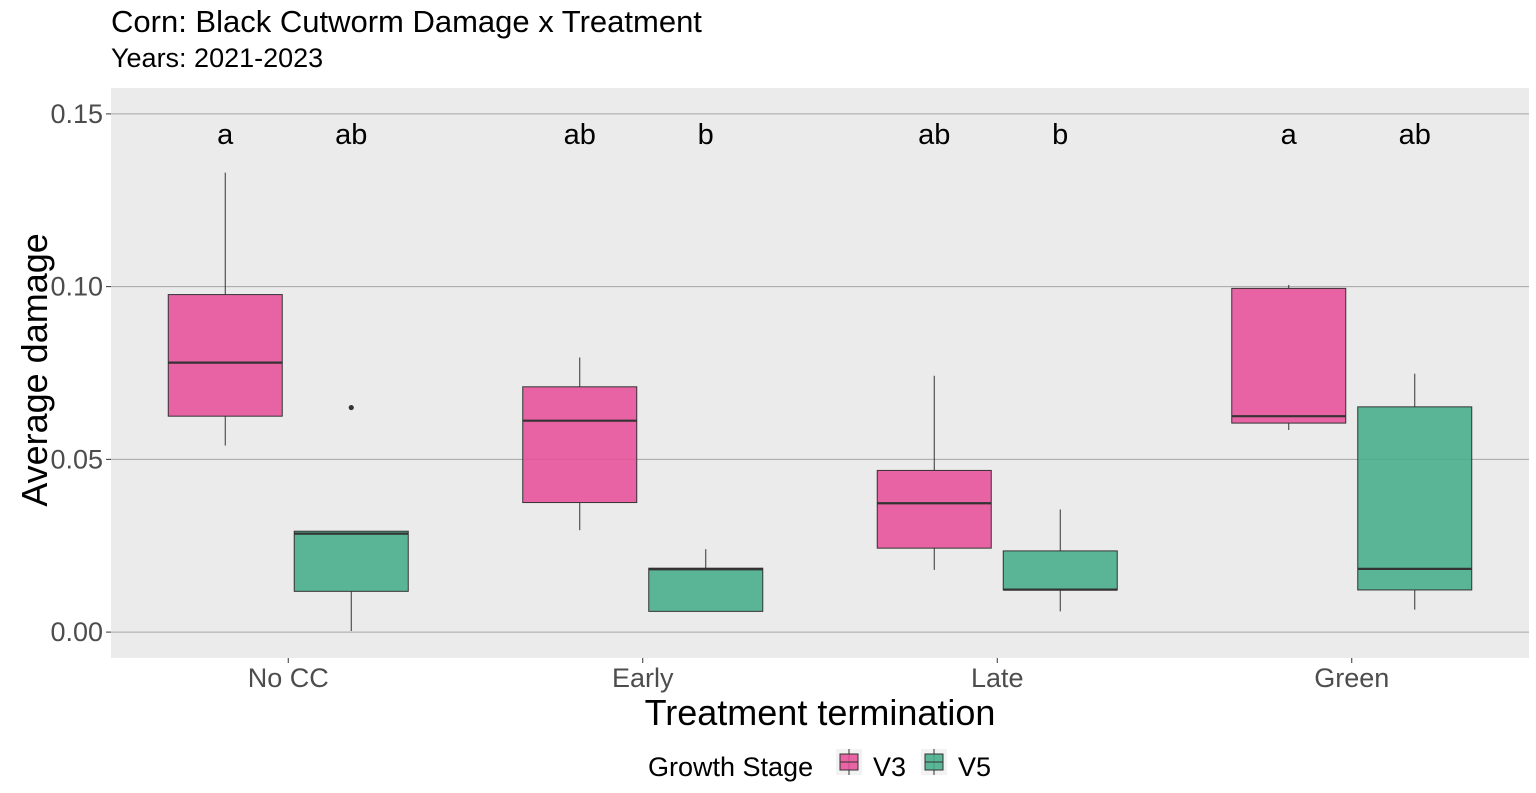 The width and height of the screenshot is (1536, 793). Describe the element at coordinates (997, 678) in the screenshot. I see `x-tick-label: Late` at that location.